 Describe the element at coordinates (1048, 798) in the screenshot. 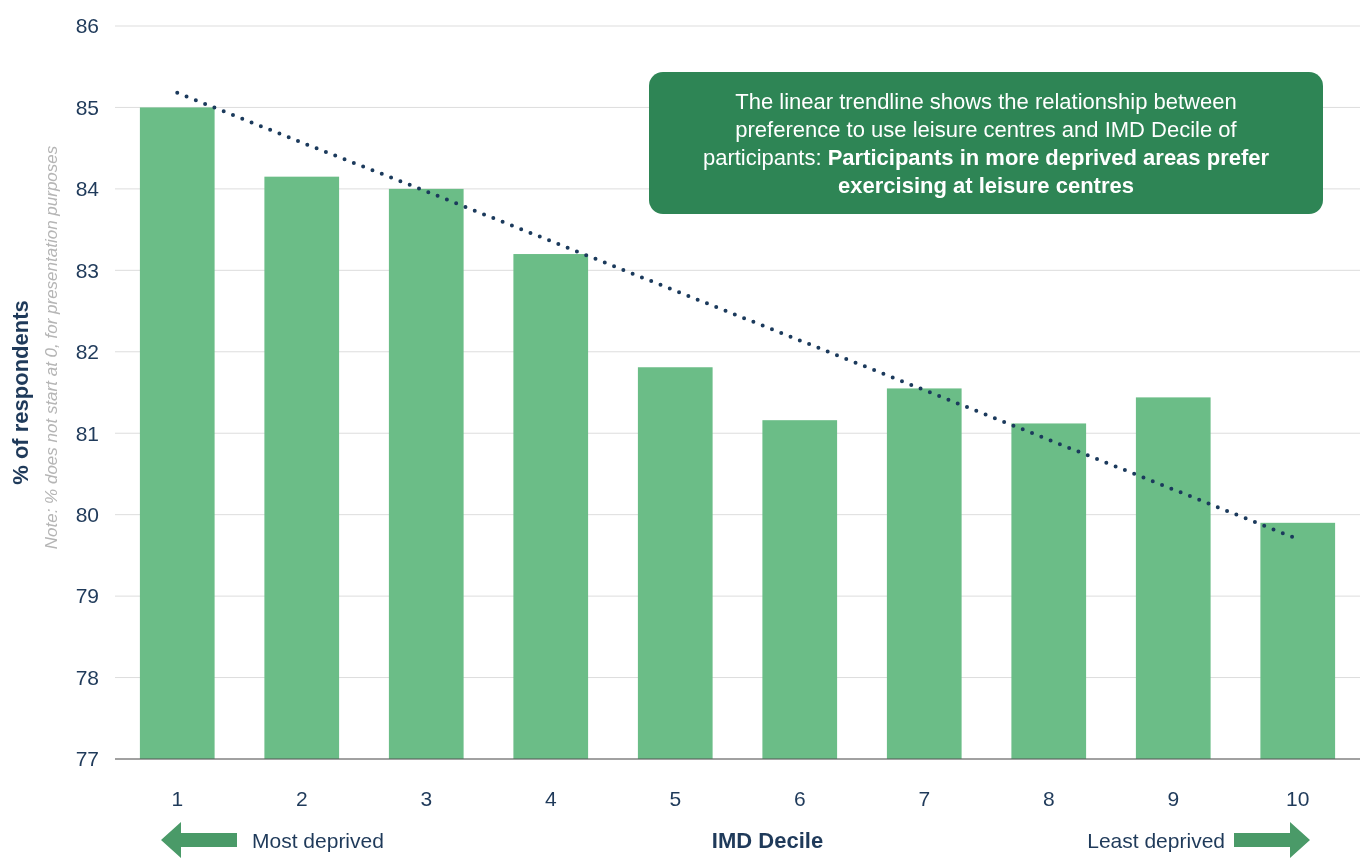

I see `x-tick-label: 8` at that location.